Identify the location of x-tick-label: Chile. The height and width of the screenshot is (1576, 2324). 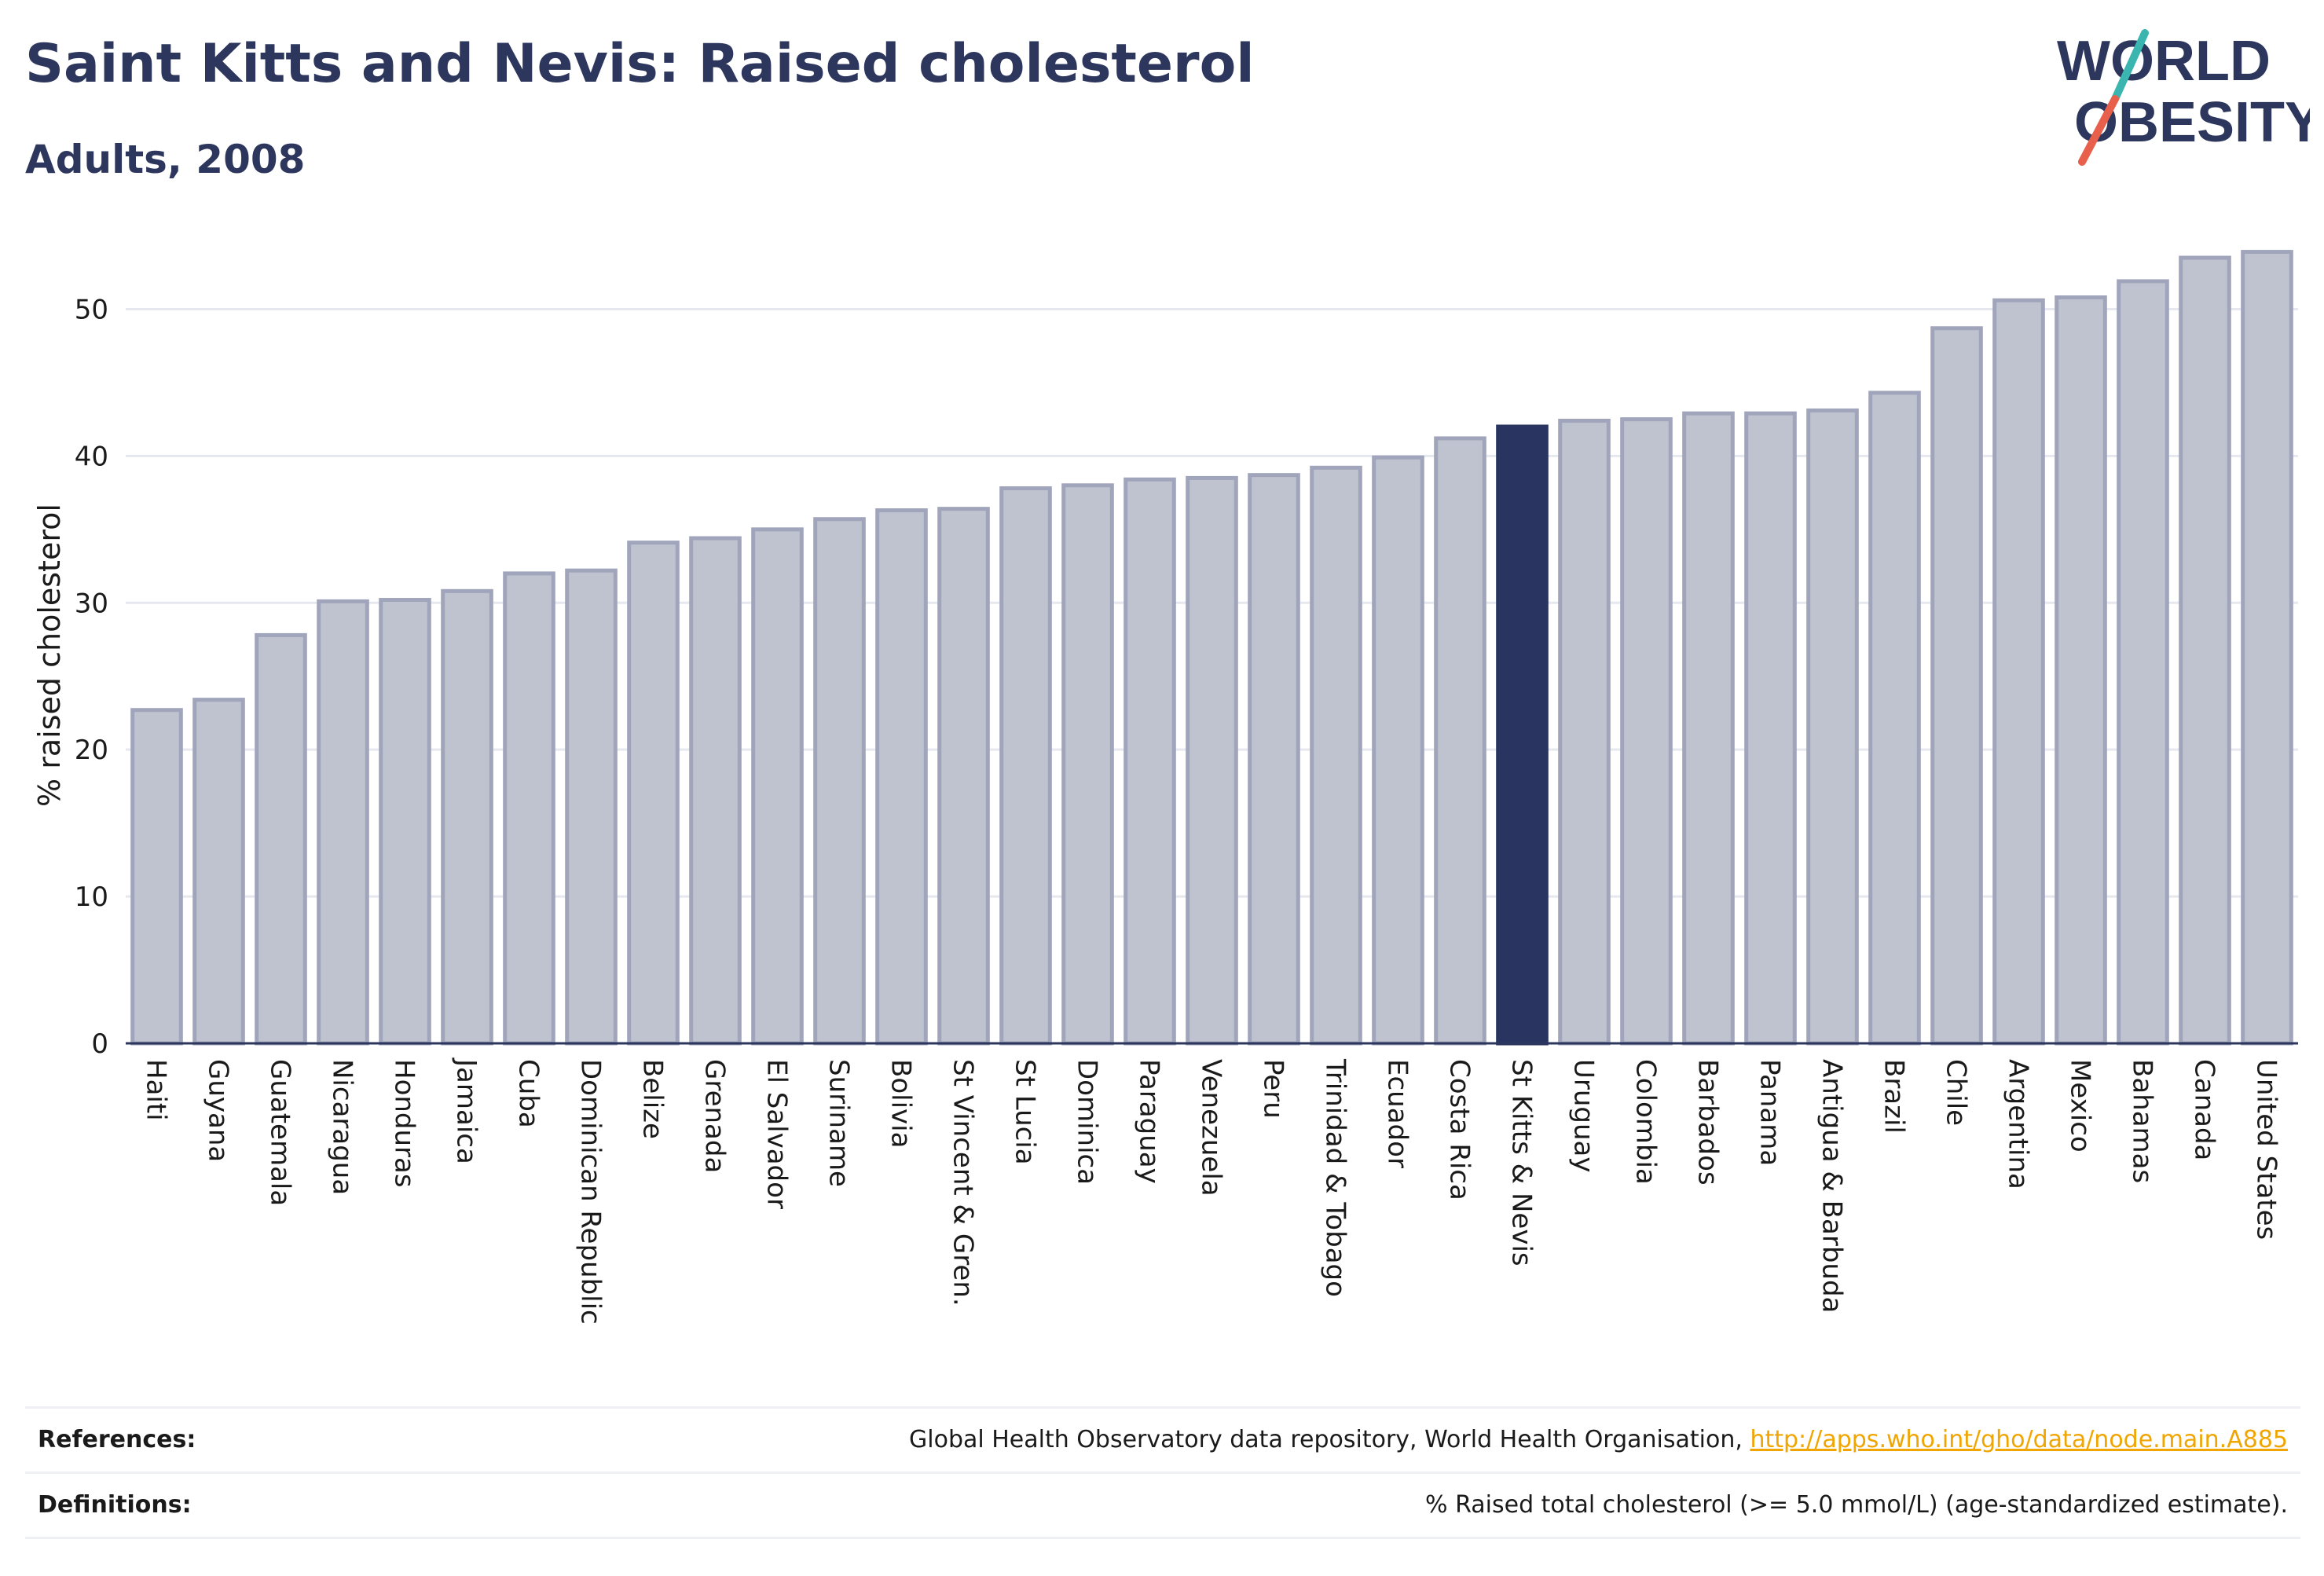
(1956, 1092).